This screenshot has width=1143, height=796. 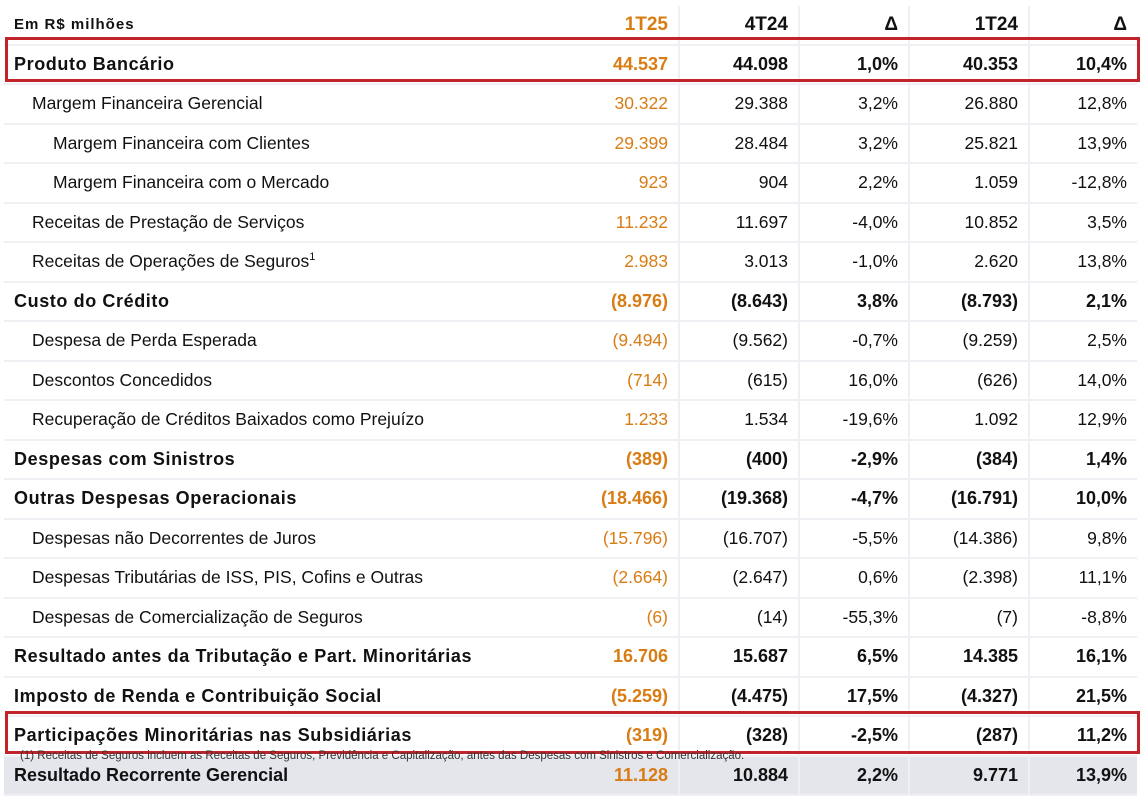 What do you see at coordinates (968, 459) in the screenshot?
I see `cell-1t24: (384)` at bounding box center [968, 459].